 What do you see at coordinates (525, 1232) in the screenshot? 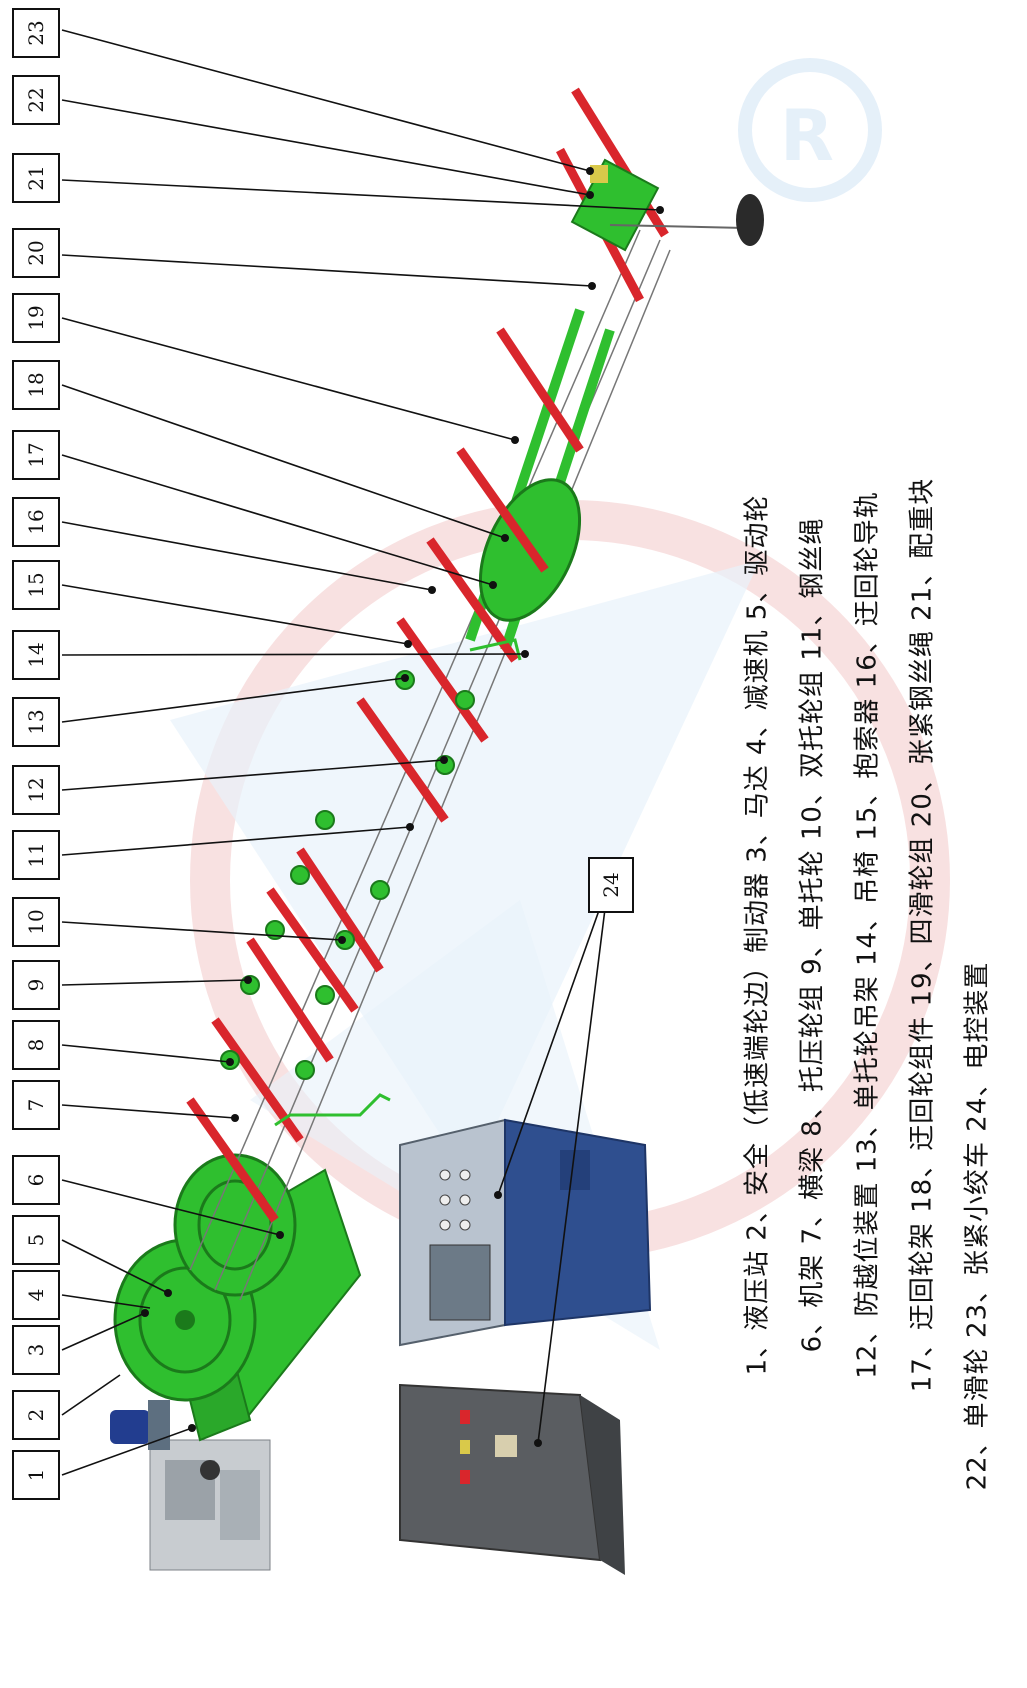
I see `control-cabinet-illustration` at bounding box center [525, 1232].